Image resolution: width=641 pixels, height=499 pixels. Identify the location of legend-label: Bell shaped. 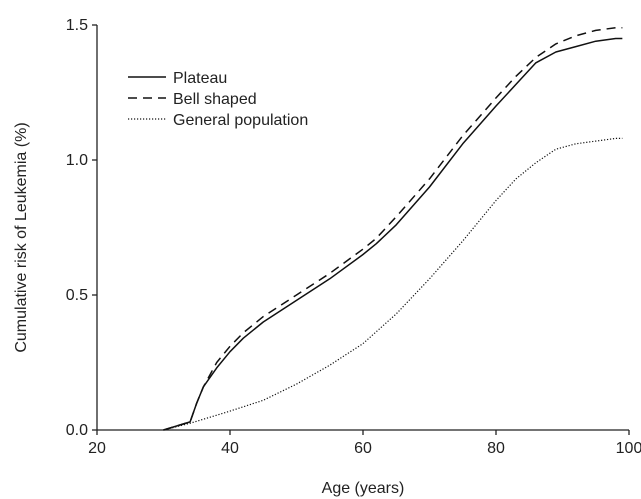
(215, 99).